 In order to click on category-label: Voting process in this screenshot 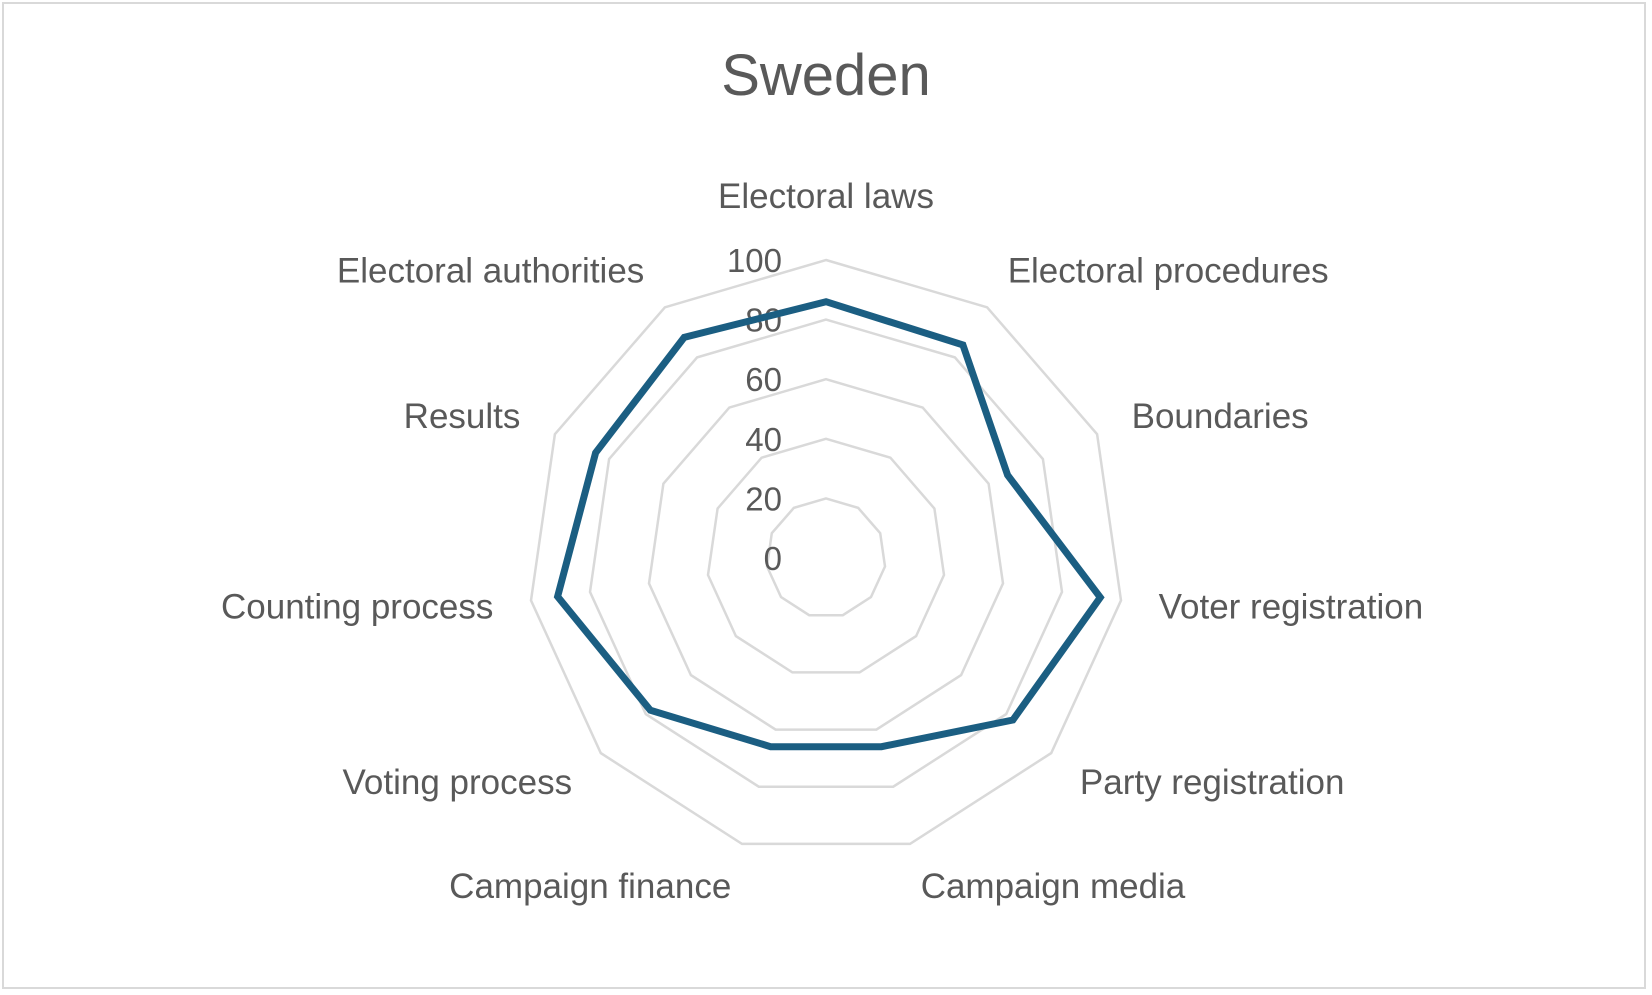, I will do `click(458, 782)`.